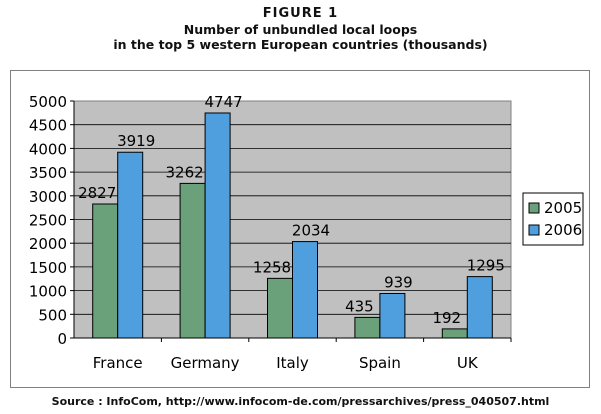  I want to click on x-tick-label: Spain, so click(380, 363).